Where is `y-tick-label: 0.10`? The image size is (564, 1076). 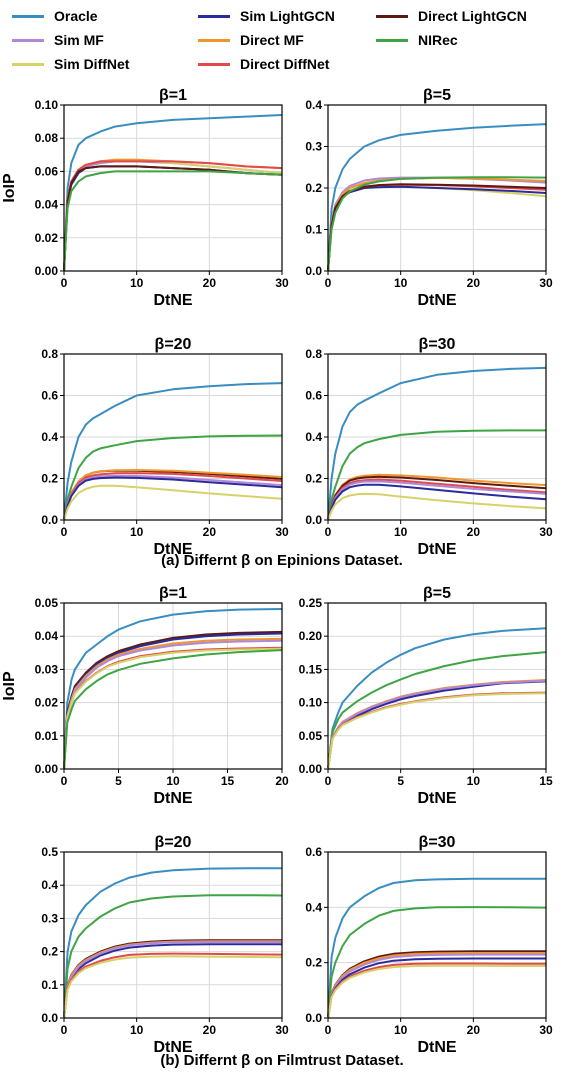 y-tick-label: 0.10 is located at coordinates (47, 105).